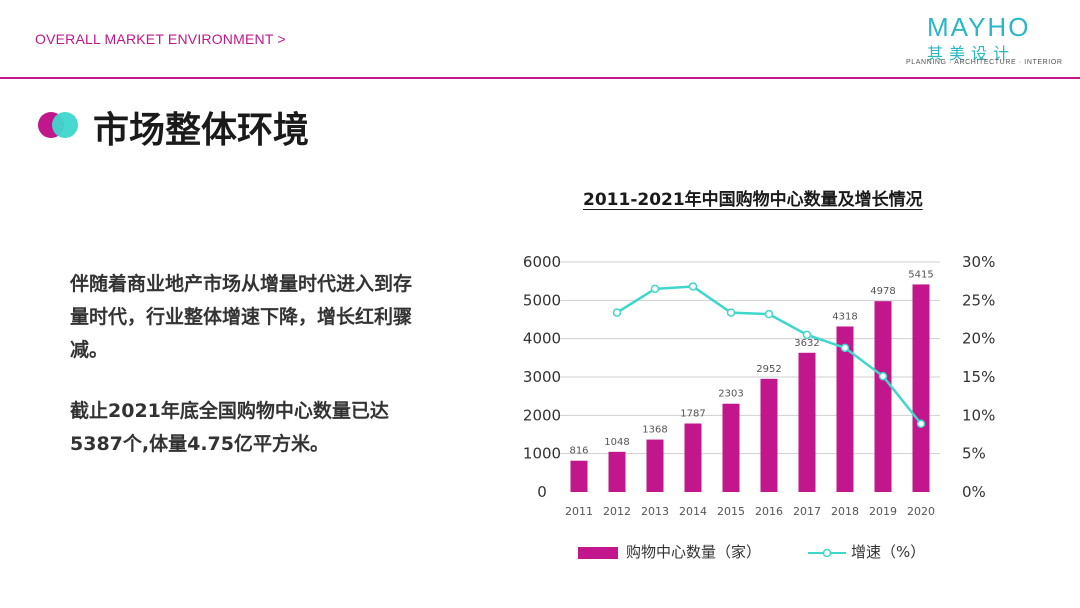  Describe the element at coordinates (979, 27) in the screenshot. I see `logo-wordmark: MAYHO` at that location.